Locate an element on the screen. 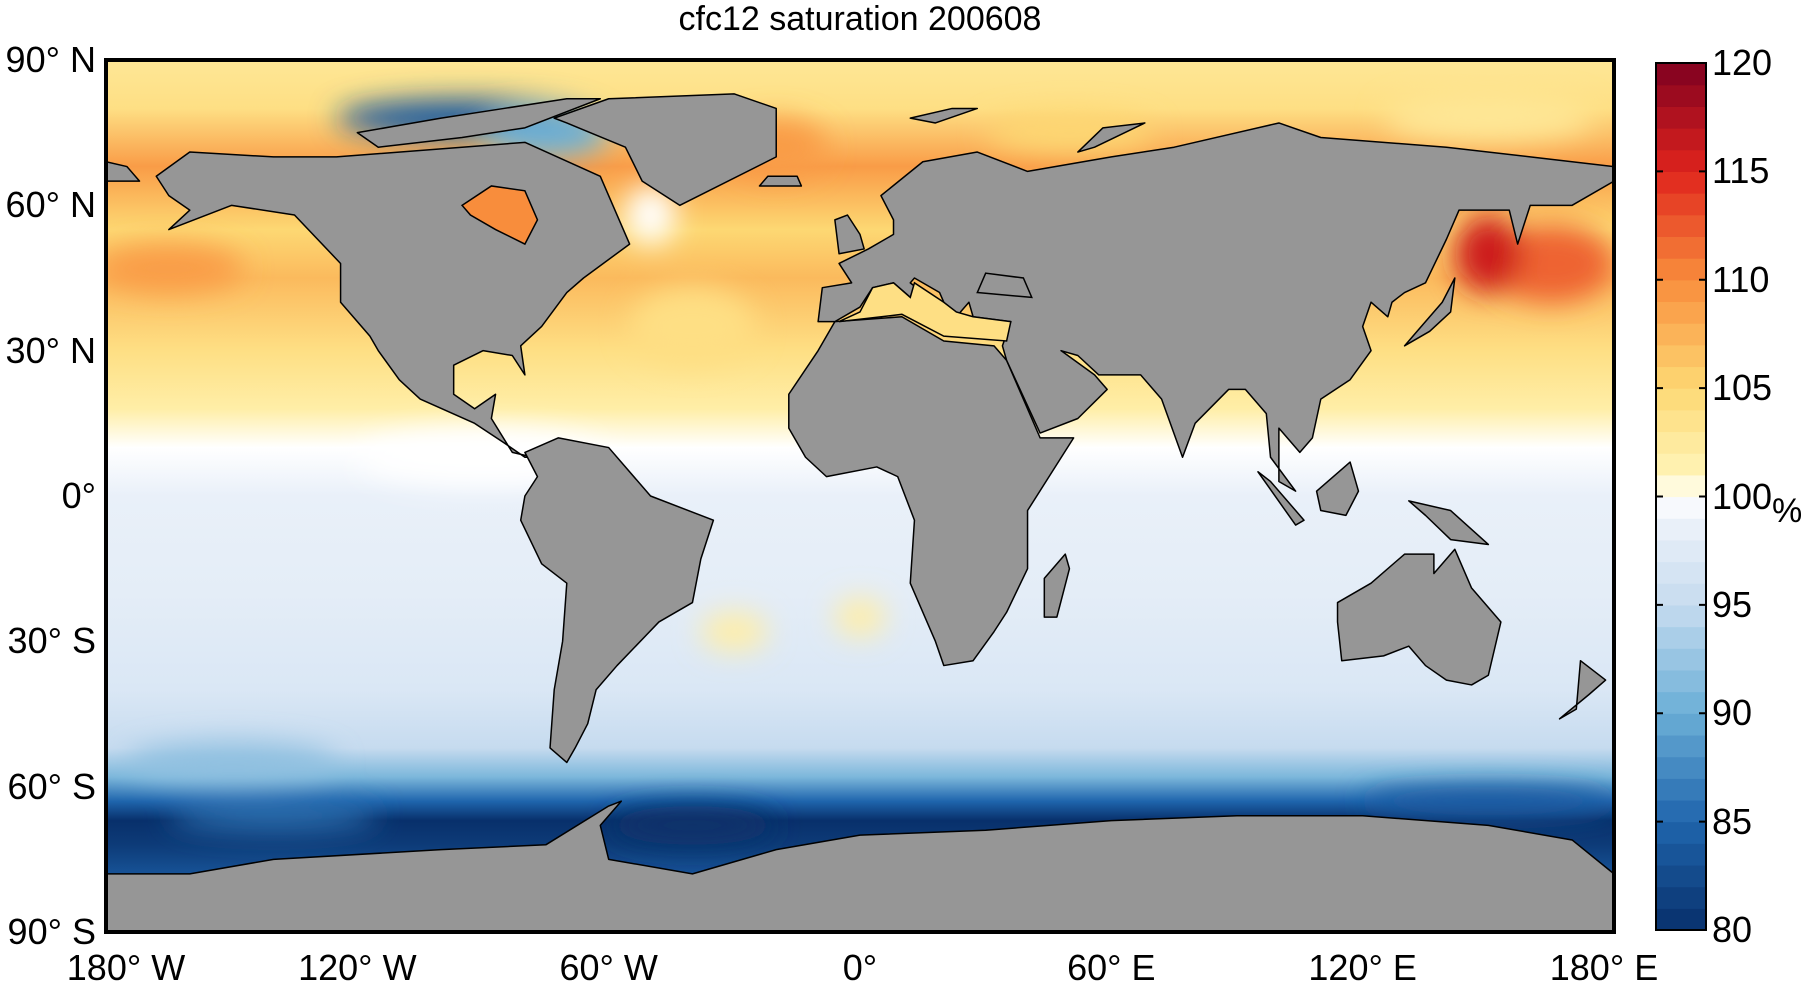 This screenshot has height=988, width=1808. landmass-canadian-archipelago is located at coordinates (479, 123).